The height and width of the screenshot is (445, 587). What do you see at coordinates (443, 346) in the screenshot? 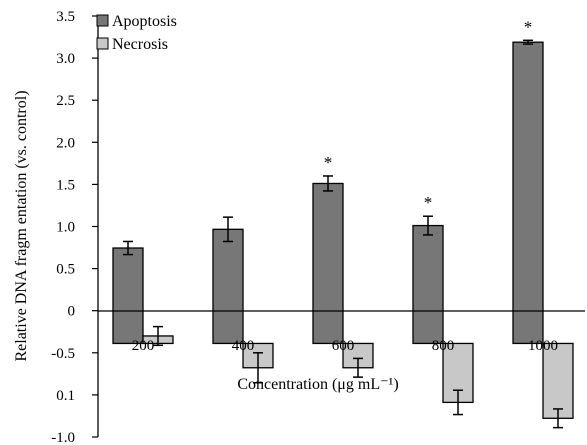
I see `x-tick-label: 800` at bounding box center [443, 346].